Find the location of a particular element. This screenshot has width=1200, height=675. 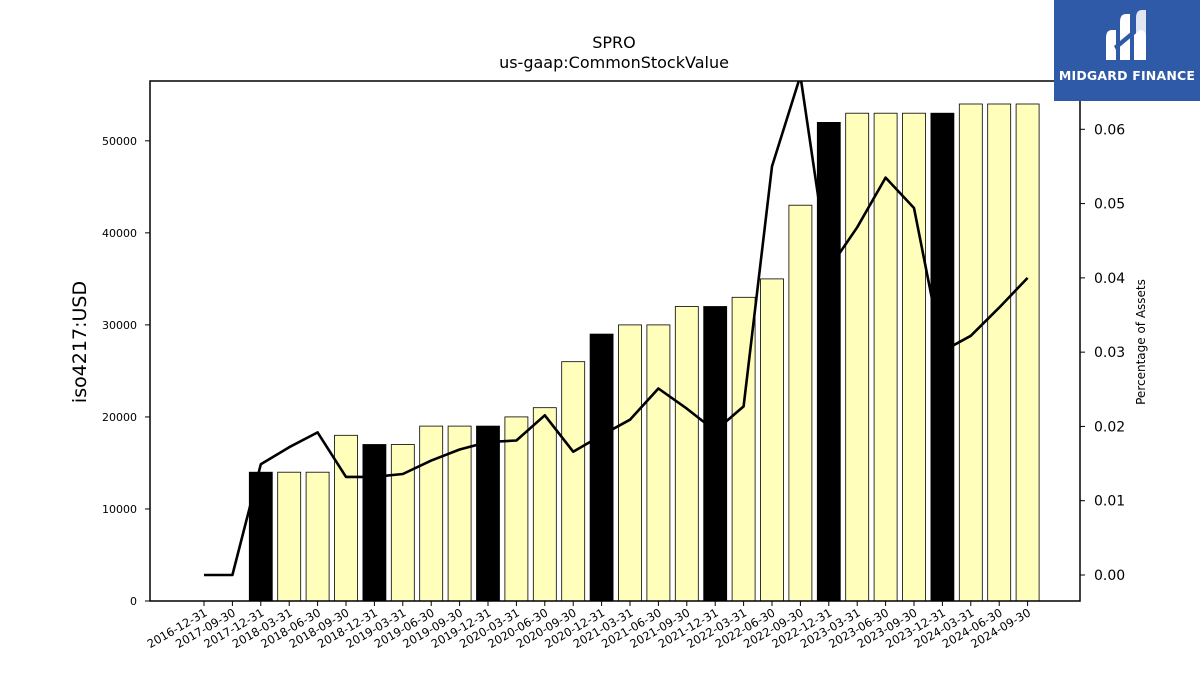

y2-tick-label-3: 0.03 is located at coordinates (1109, 353).